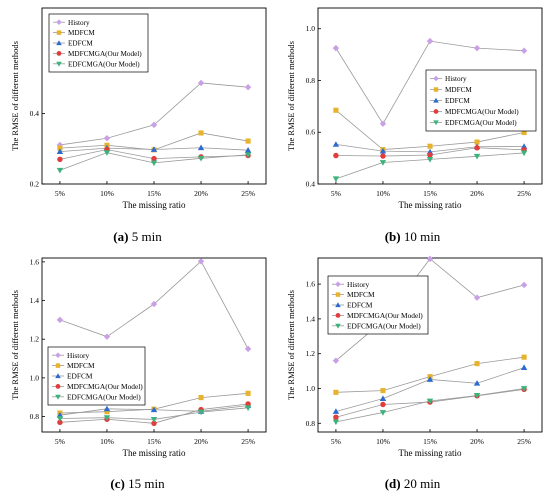 The height and width of the screenshot is (495, 550). Describe the element at coordinates (146, 483) in the screenshot. I see `caption-text: 15 min` at that location.